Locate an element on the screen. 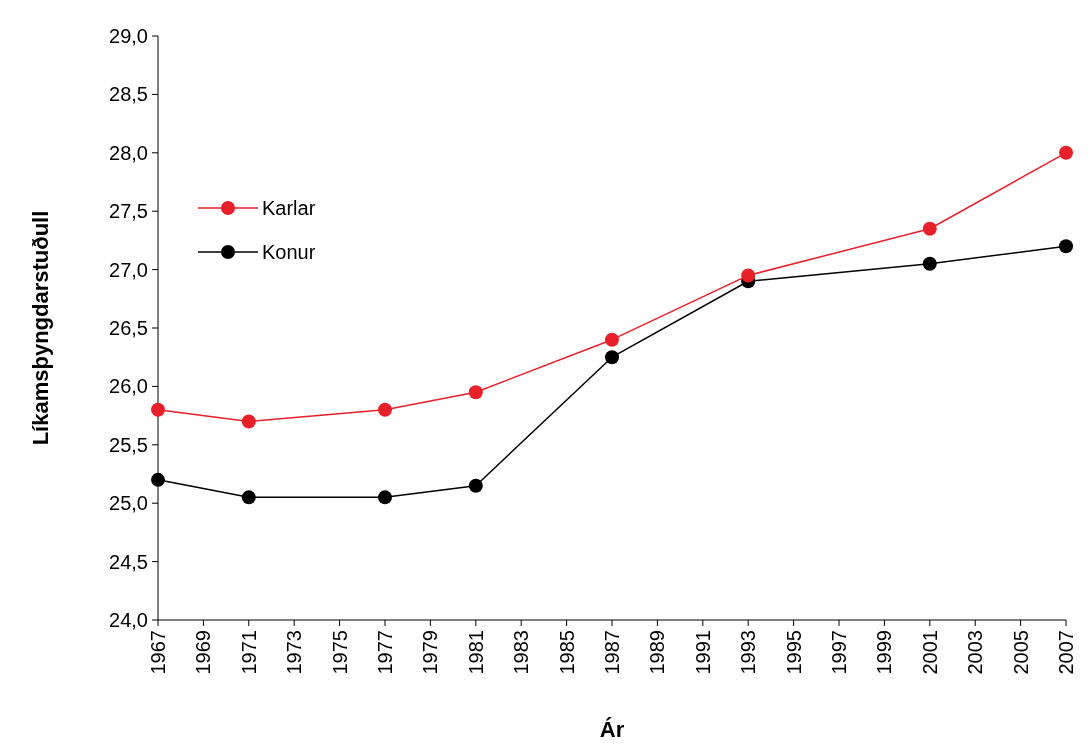 This screenshot has height=753, width=1091. x-axis-title: Ár is located at coordinates (612, 729).